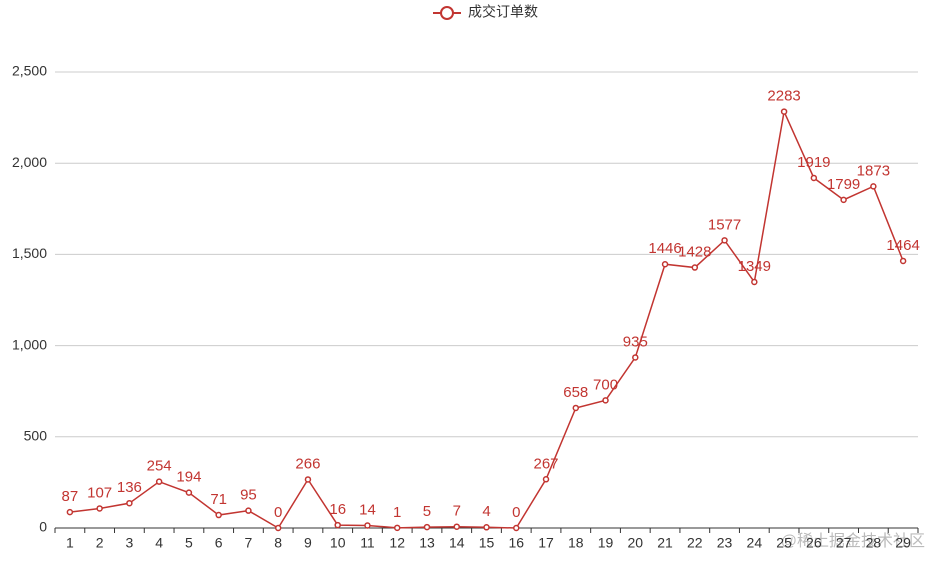  I want to click on y-tick-label: 500, so click(36, 436).